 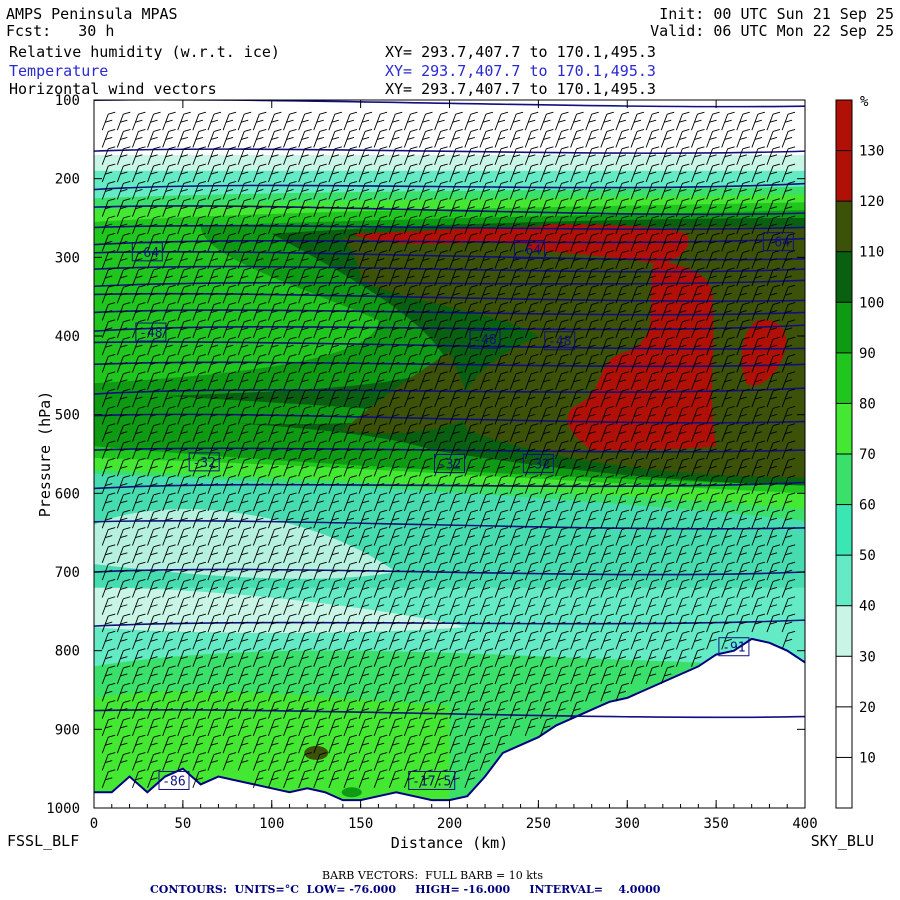 What do you see at coordinates (67, 180) in the screenshot?
I see `y-tick-label: 200` at bounding box center [67, 180].